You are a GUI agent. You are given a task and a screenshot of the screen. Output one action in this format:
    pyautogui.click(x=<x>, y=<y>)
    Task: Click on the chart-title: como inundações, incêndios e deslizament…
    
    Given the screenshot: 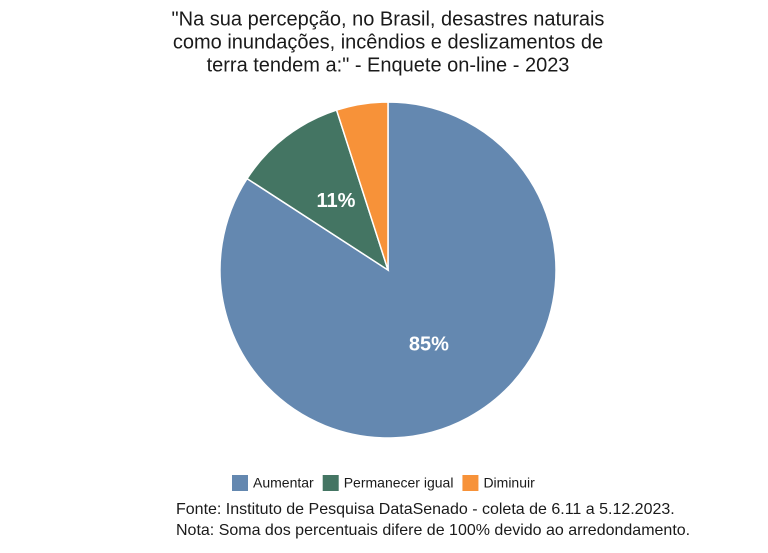 What is the action you would take?
    pyautogui.click(x=388, y=42)
    